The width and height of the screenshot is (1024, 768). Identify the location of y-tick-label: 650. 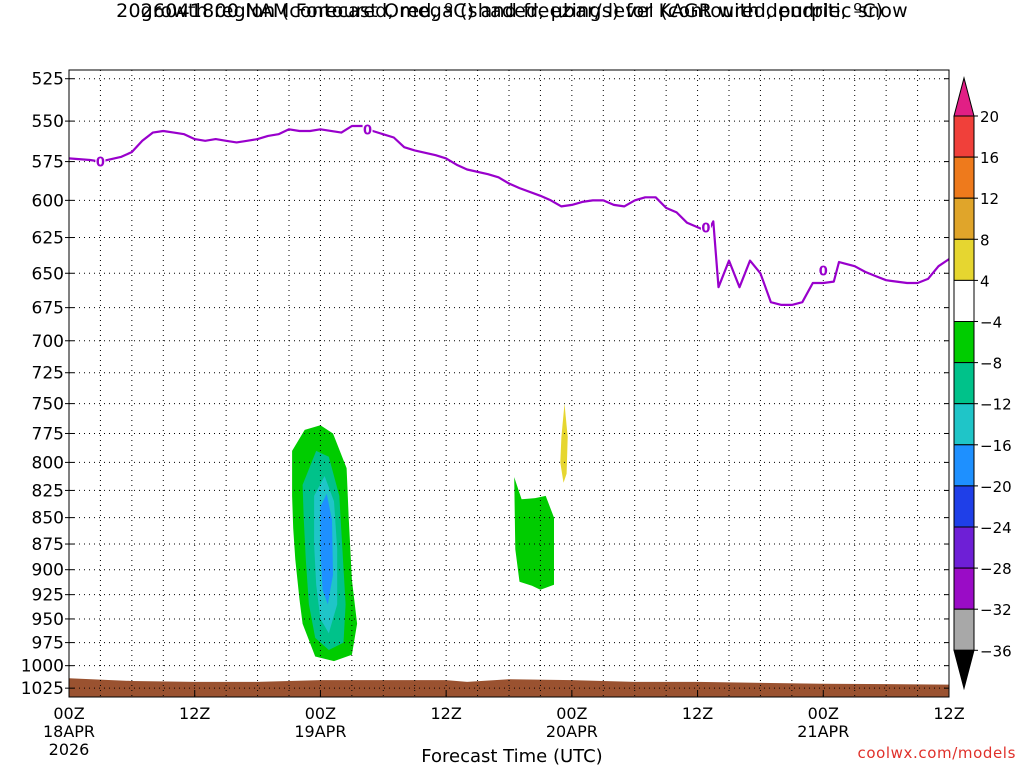
(48, 274).